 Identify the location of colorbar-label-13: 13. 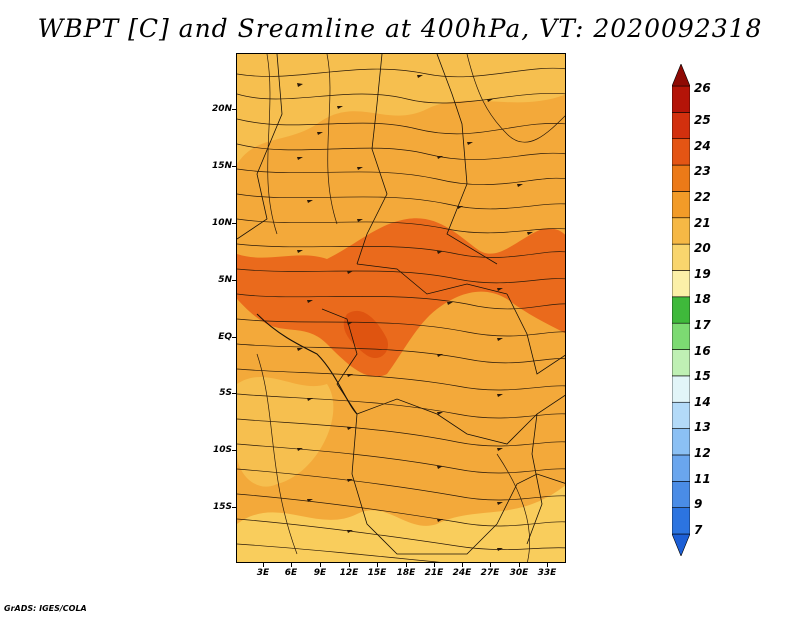
(702, 427).